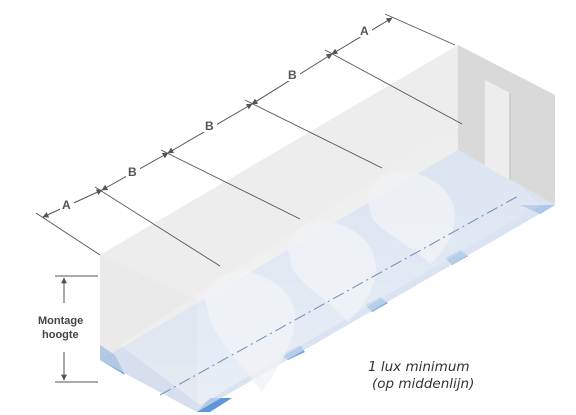 This screenshot has width=576, height=415. What do you see at coordinates (209, 126) in the screenshot?
I see `dim-label-b-2: B` at bounding box center [209, 126].